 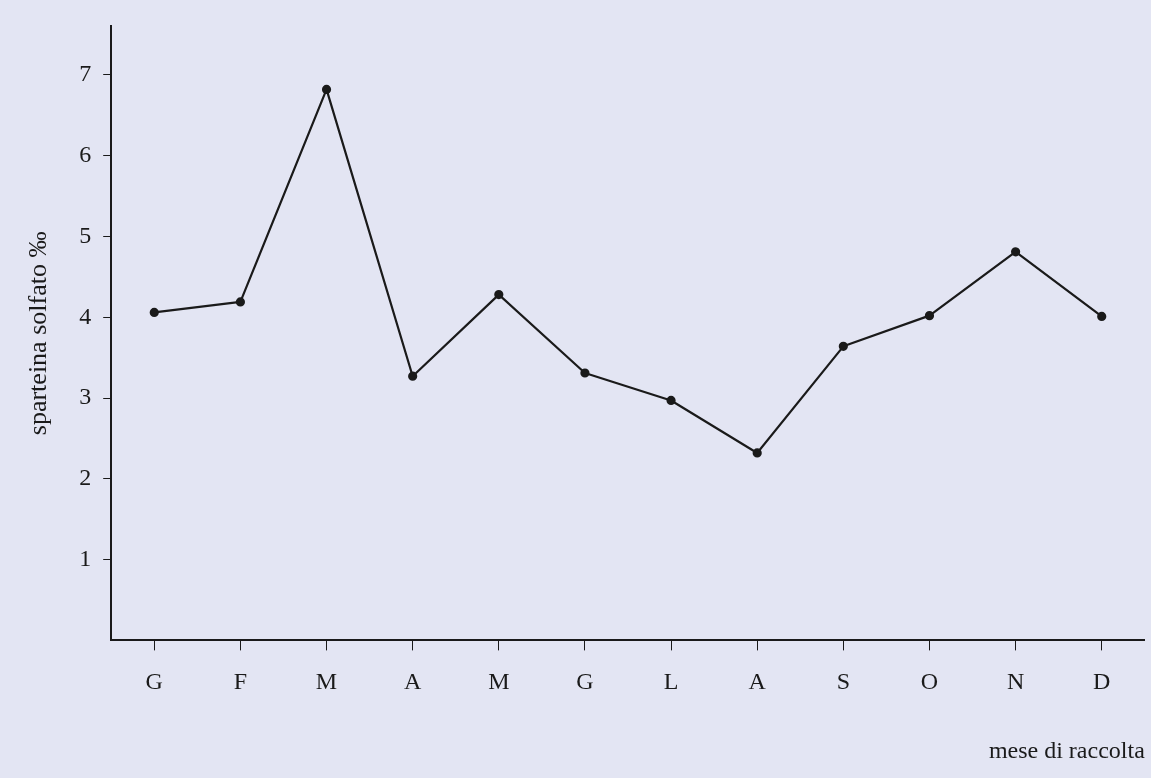 I want to click on x-tick-label: D, so click(x=1102, y=681).